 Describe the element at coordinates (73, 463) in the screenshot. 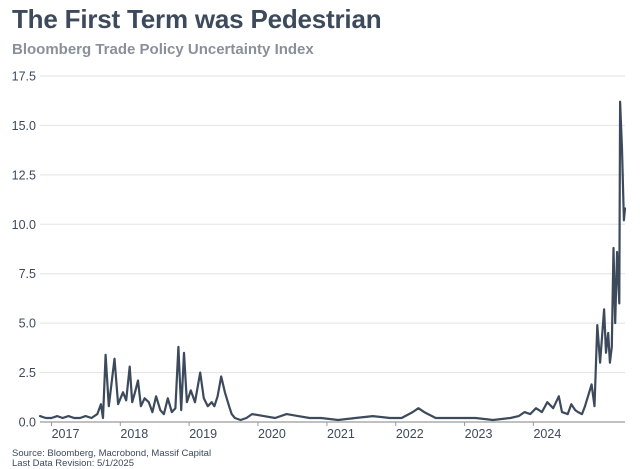

I see `revision-note: Last Data Revision: 5/1/2025` at that location.